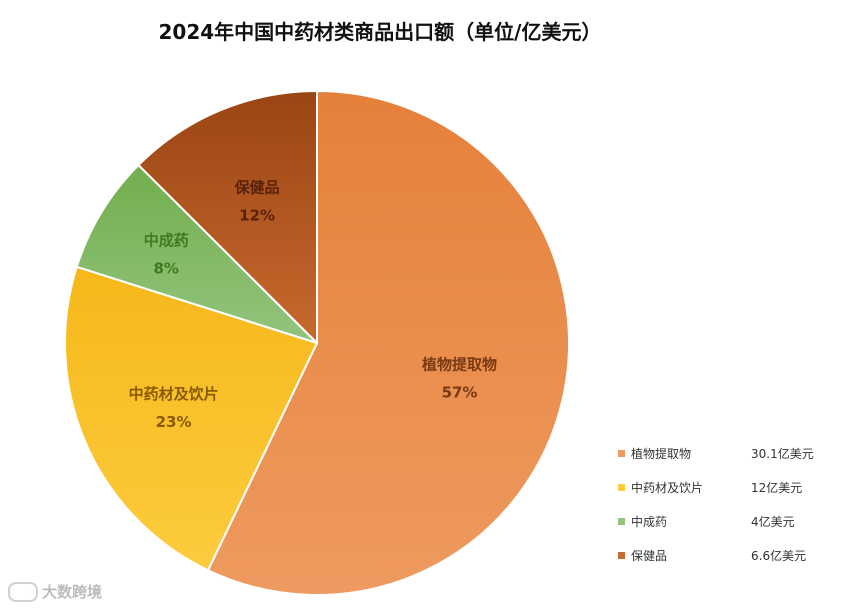 This screenshot has height=608, width=862. What do you see at coordinates (733, 555) in the screenshot?
I see `legend-item: 保健品 6.6亿美元` at bounding box center [733, 555].